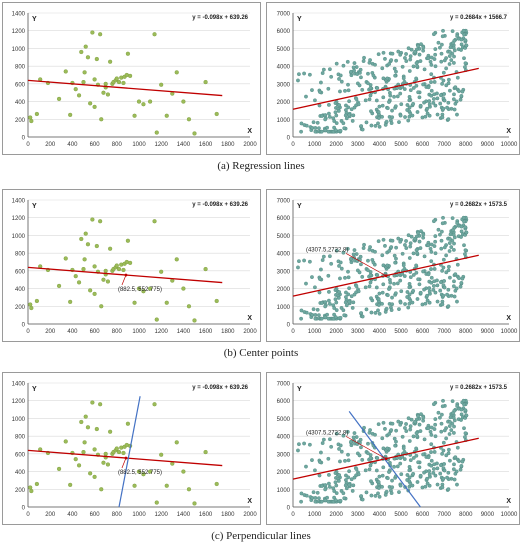  I want to click on x-tick-label: 600, so click(95, 332).